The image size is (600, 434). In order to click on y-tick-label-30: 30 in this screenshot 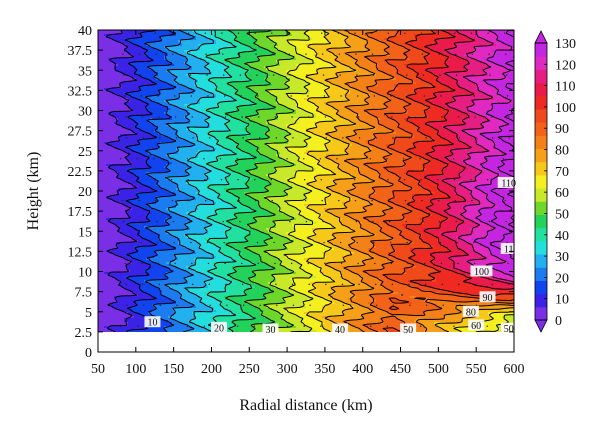, I will do `click(85, 112)`.